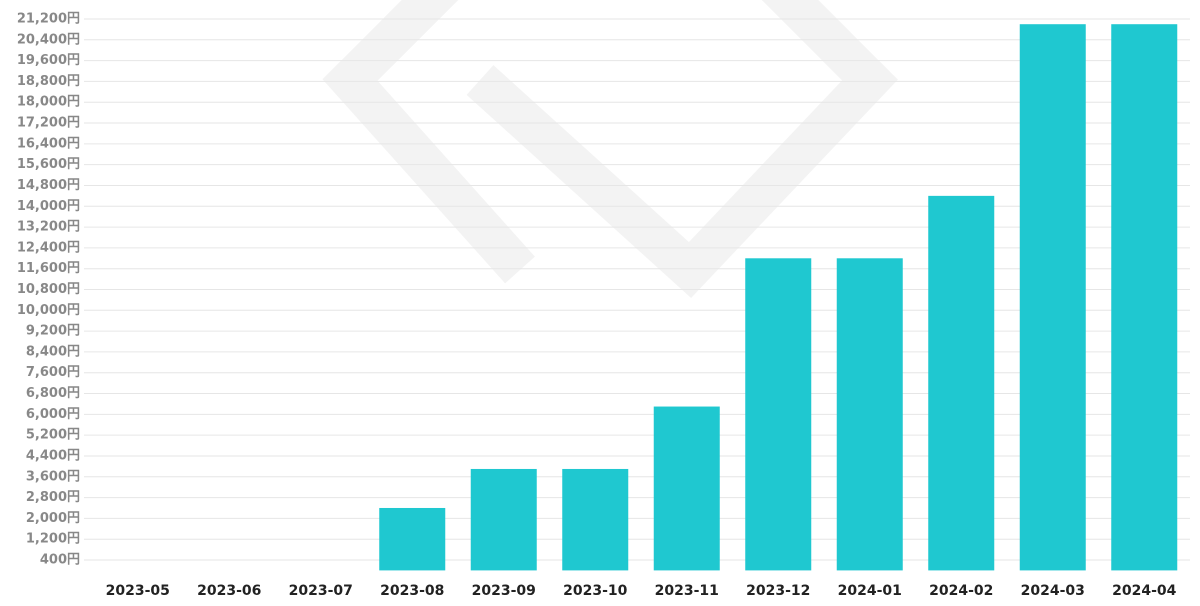  I want to click on y-tick-label: 6,800円, so click(53, 393).